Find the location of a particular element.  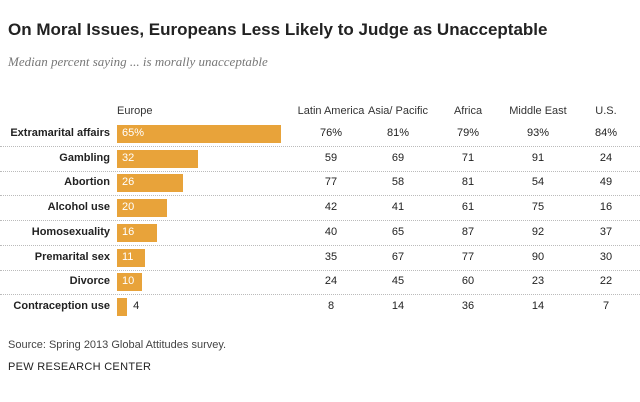

table-value: 41 is located at coordinates (398, 207).